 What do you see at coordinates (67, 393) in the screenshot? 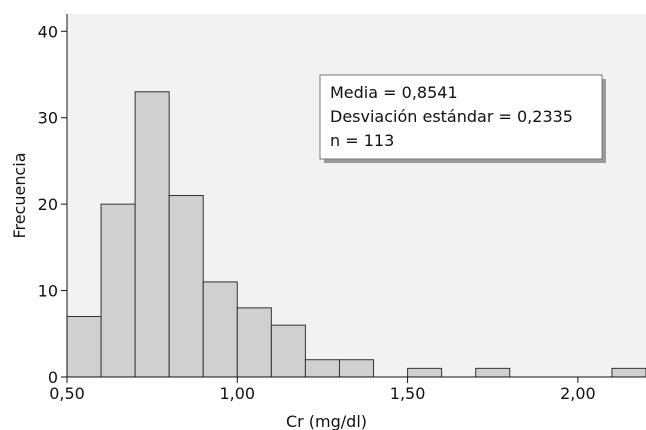
I see `x-tick-label: 0,50` at bounding box center [67, 393].